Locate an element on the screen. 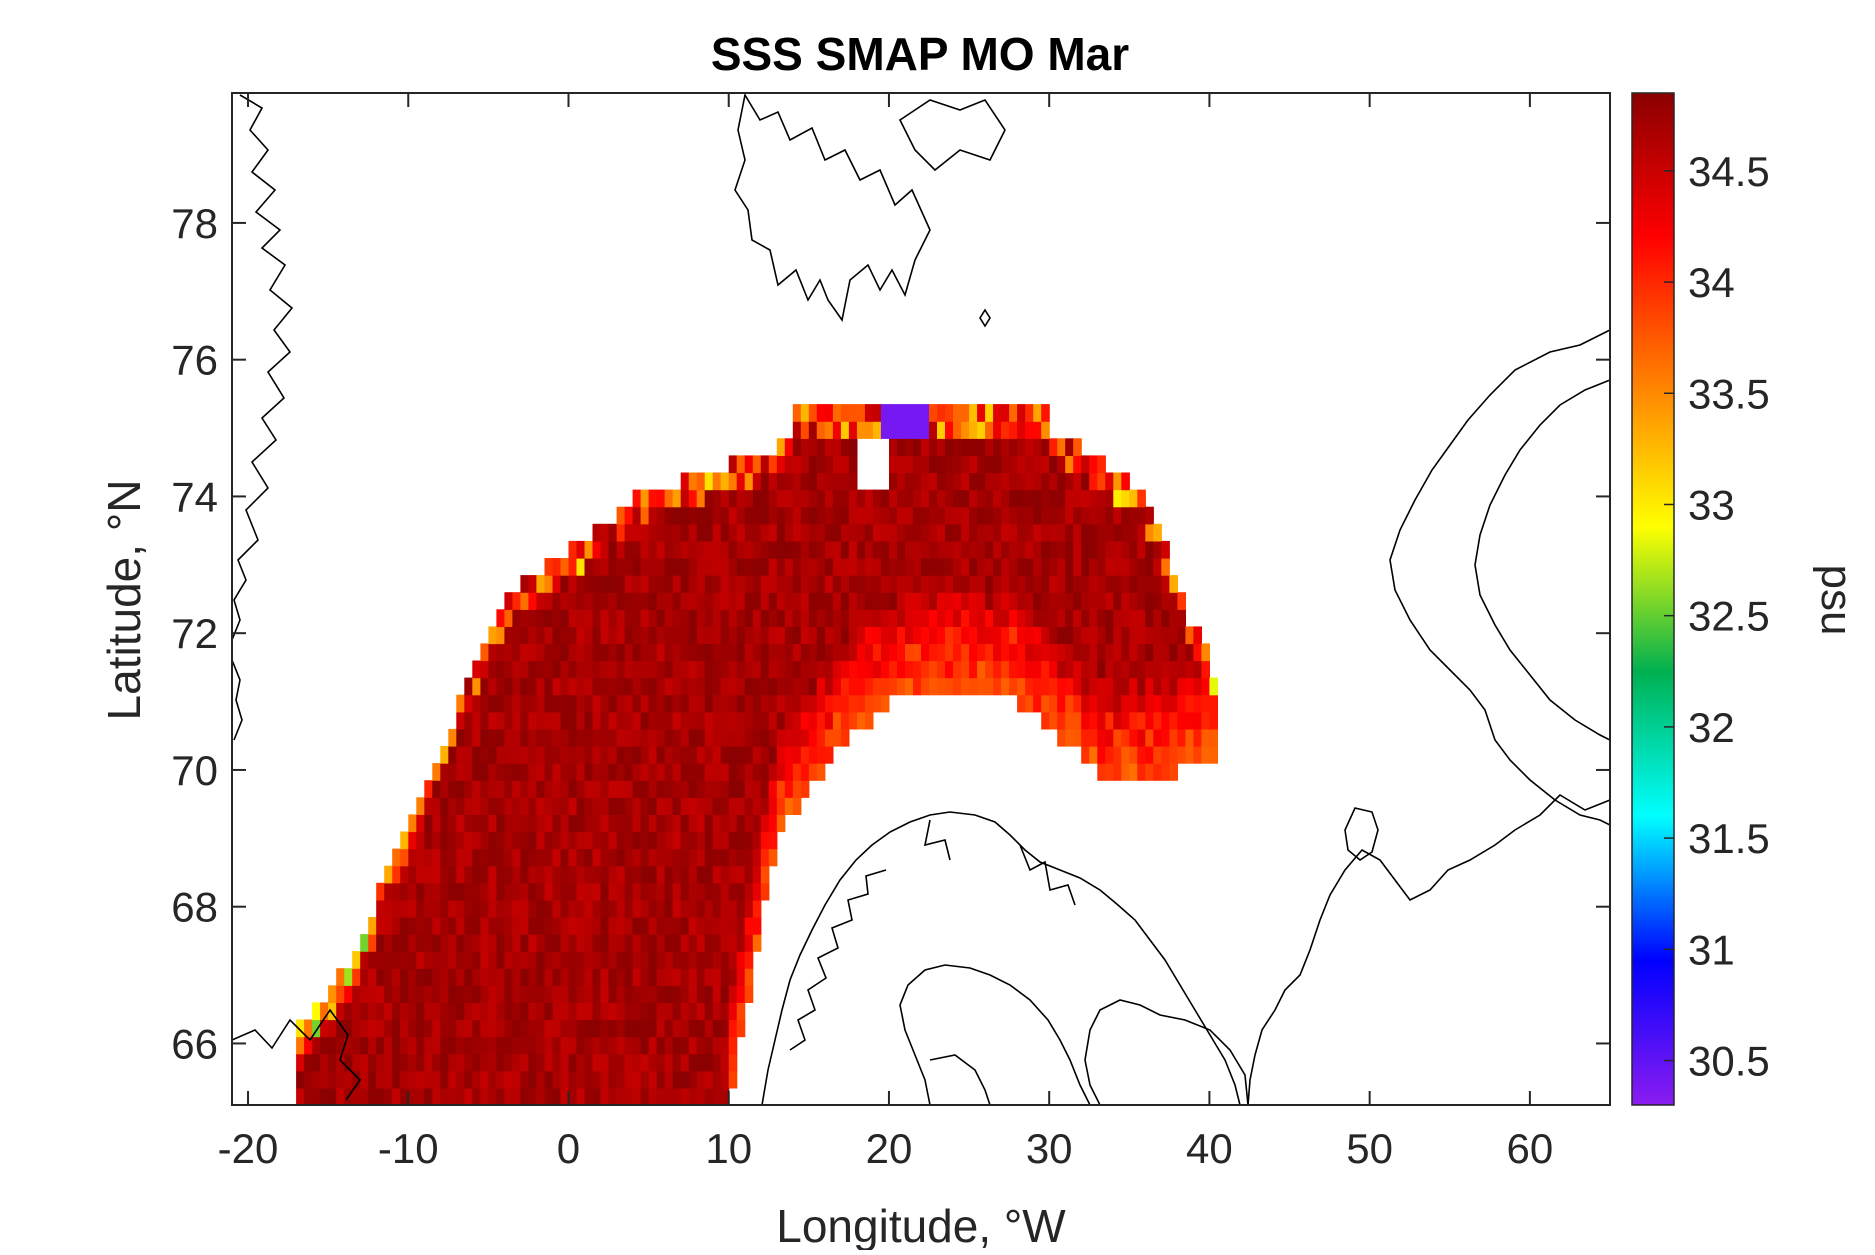  colorbar-tick-label: 32 is located at coordinates (1711, 727).